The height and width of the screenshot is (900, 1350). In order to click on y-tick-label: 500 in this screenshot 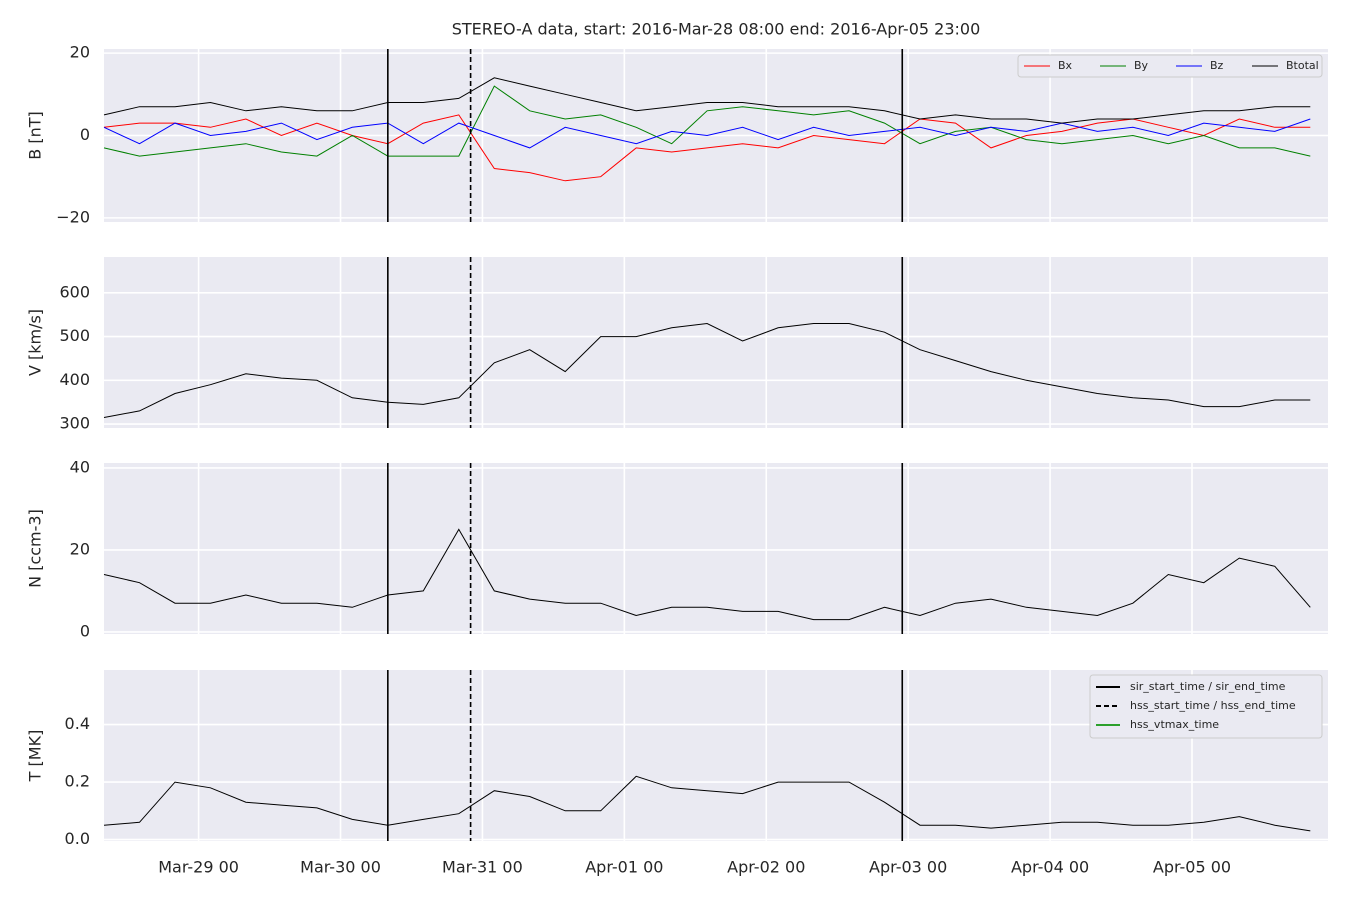, I will do `click(74, 335)`.